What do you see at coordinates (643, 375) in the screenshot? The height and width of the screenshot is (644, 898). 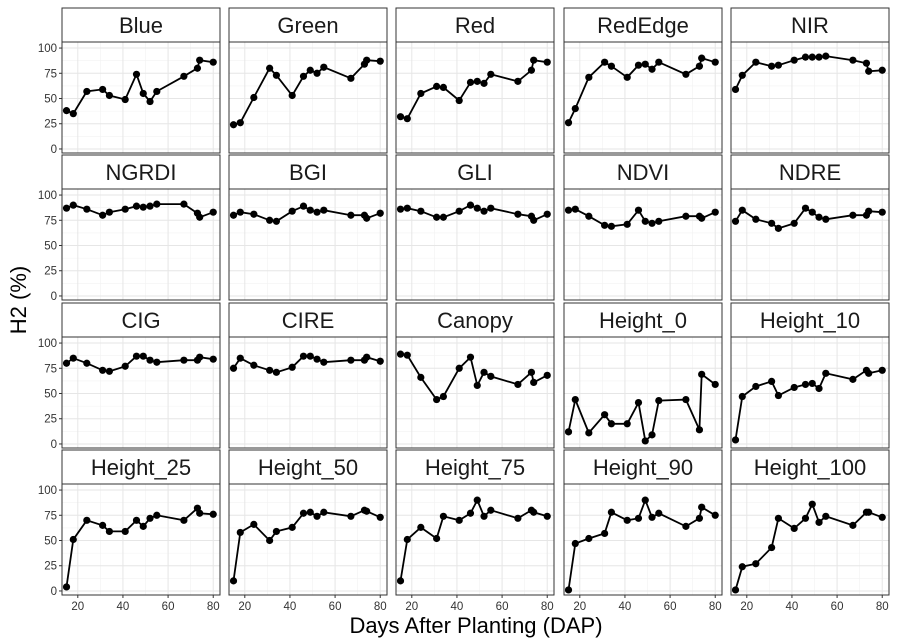 I see `facet-height-0: Height_0` at bounding box center [643, 375].